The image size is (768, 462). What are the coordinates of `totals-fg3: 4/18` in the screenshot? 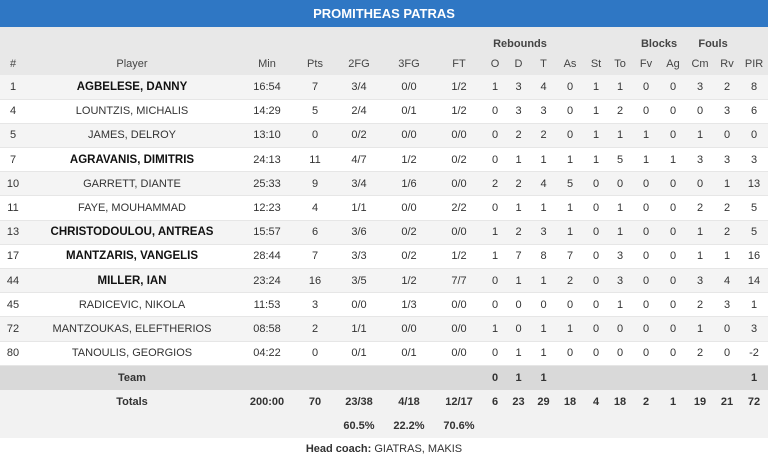 It's located at (409, 402).